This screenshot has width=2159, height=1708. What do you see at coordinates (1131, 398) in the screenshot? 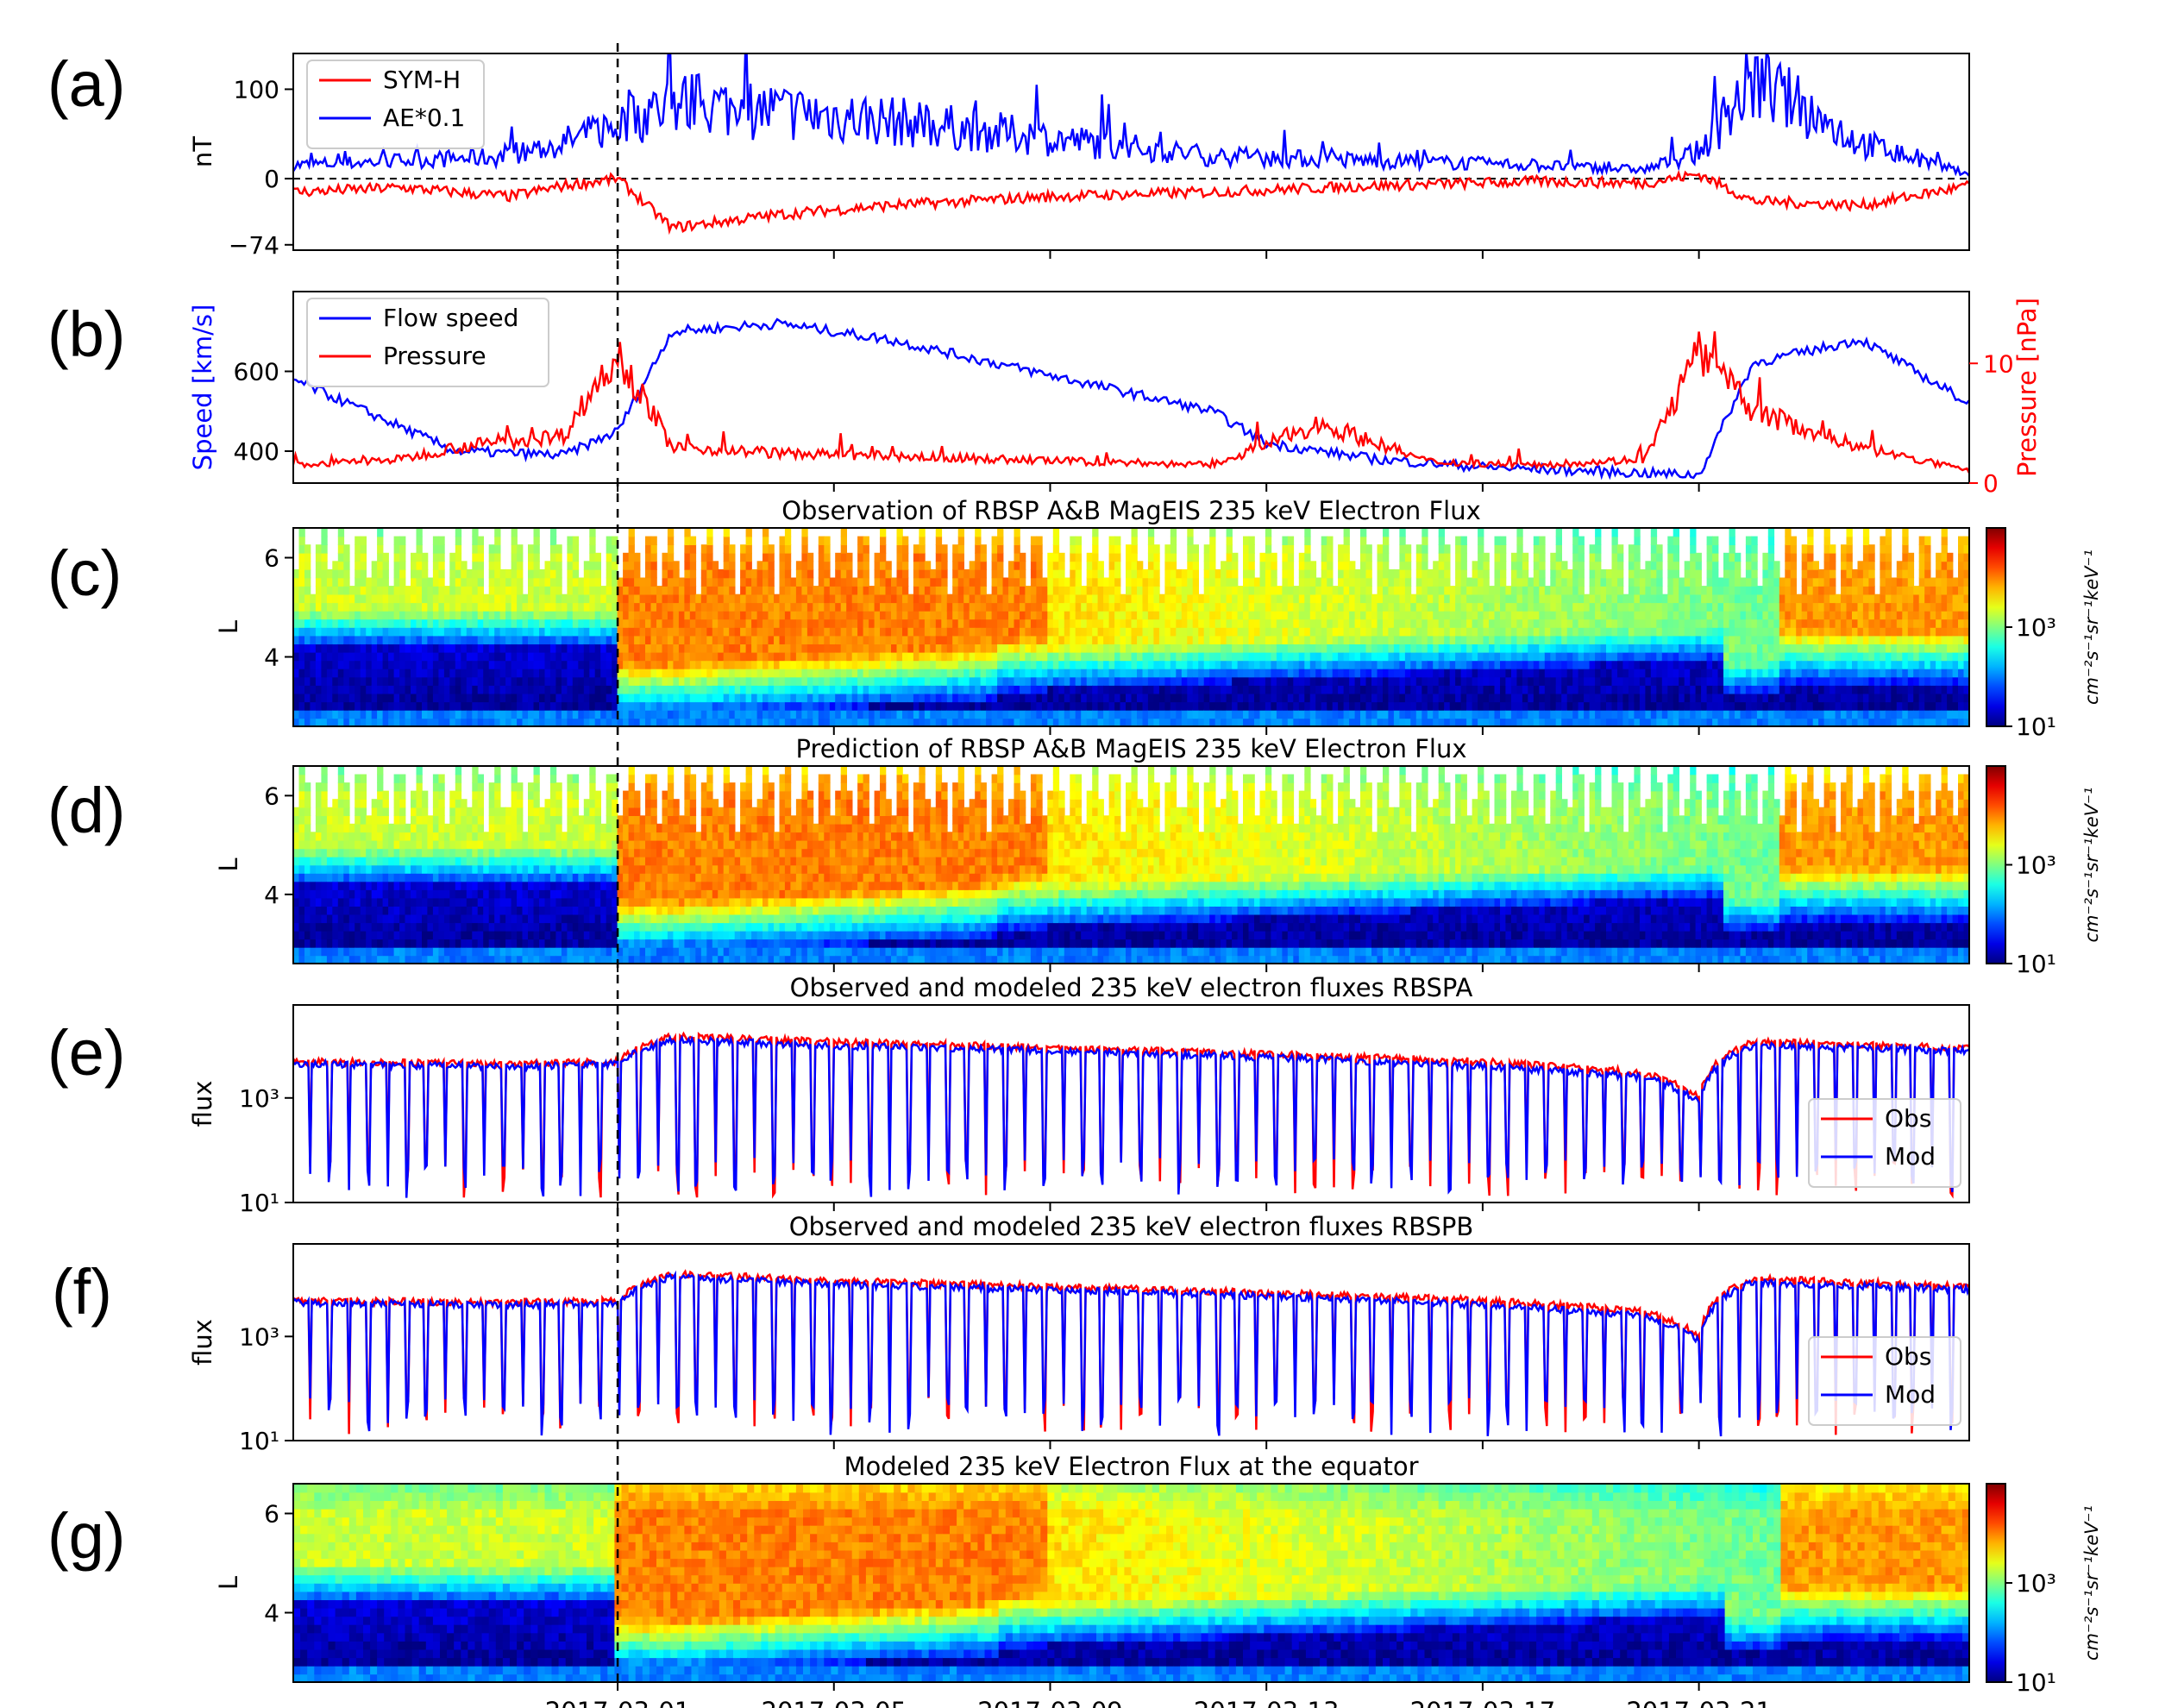
I see `series-line-speed` at bounding box center [1131, 398].